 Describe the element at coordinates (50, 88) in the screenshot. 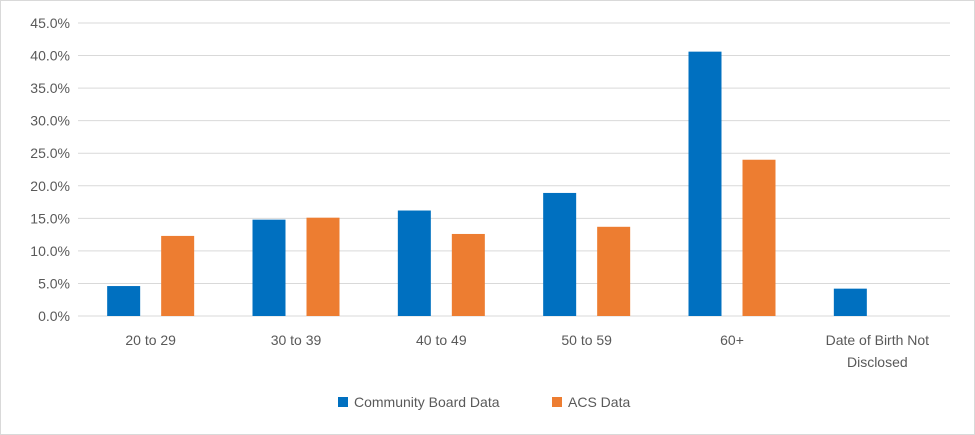

I see `y-tick-label: 35.0%` at that location.